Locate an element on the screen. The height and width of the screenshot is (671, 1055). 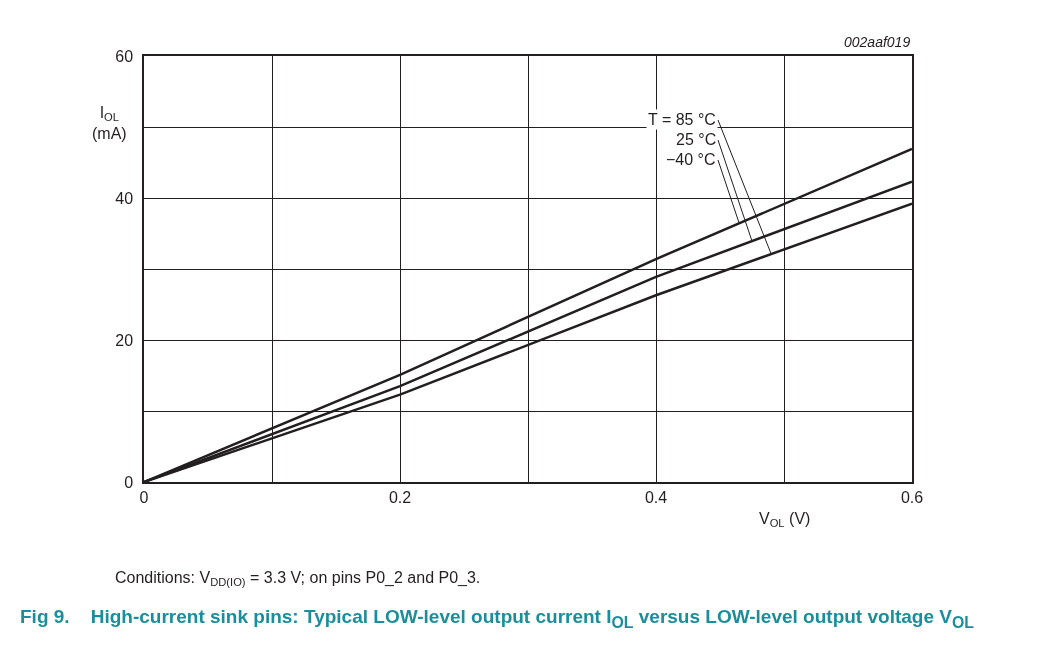
x-axis-title: V$_{OL}$ (V) is located at coordinates (785, 520).